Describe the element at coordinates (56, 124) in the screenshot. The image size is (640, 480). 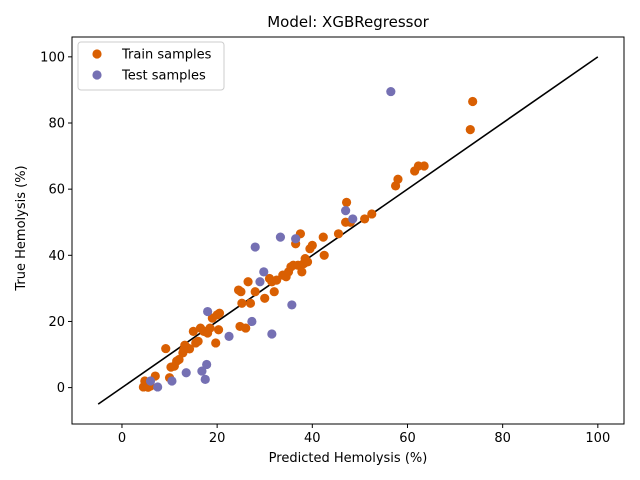
I see `y-tick-label-80: 80` at that location.